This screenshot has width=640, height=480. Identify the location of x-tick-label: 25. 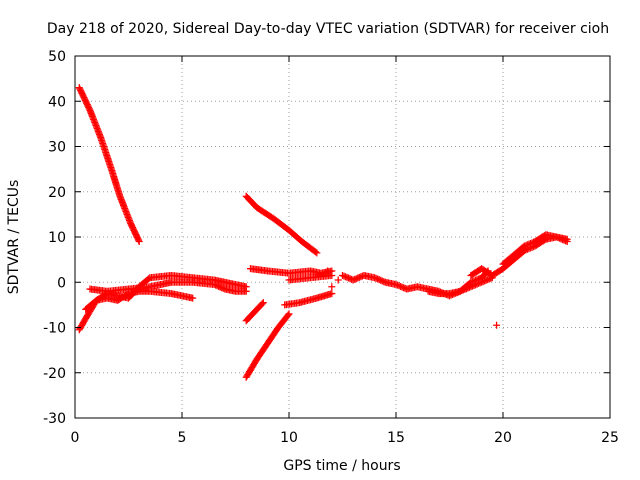
(610, 438).